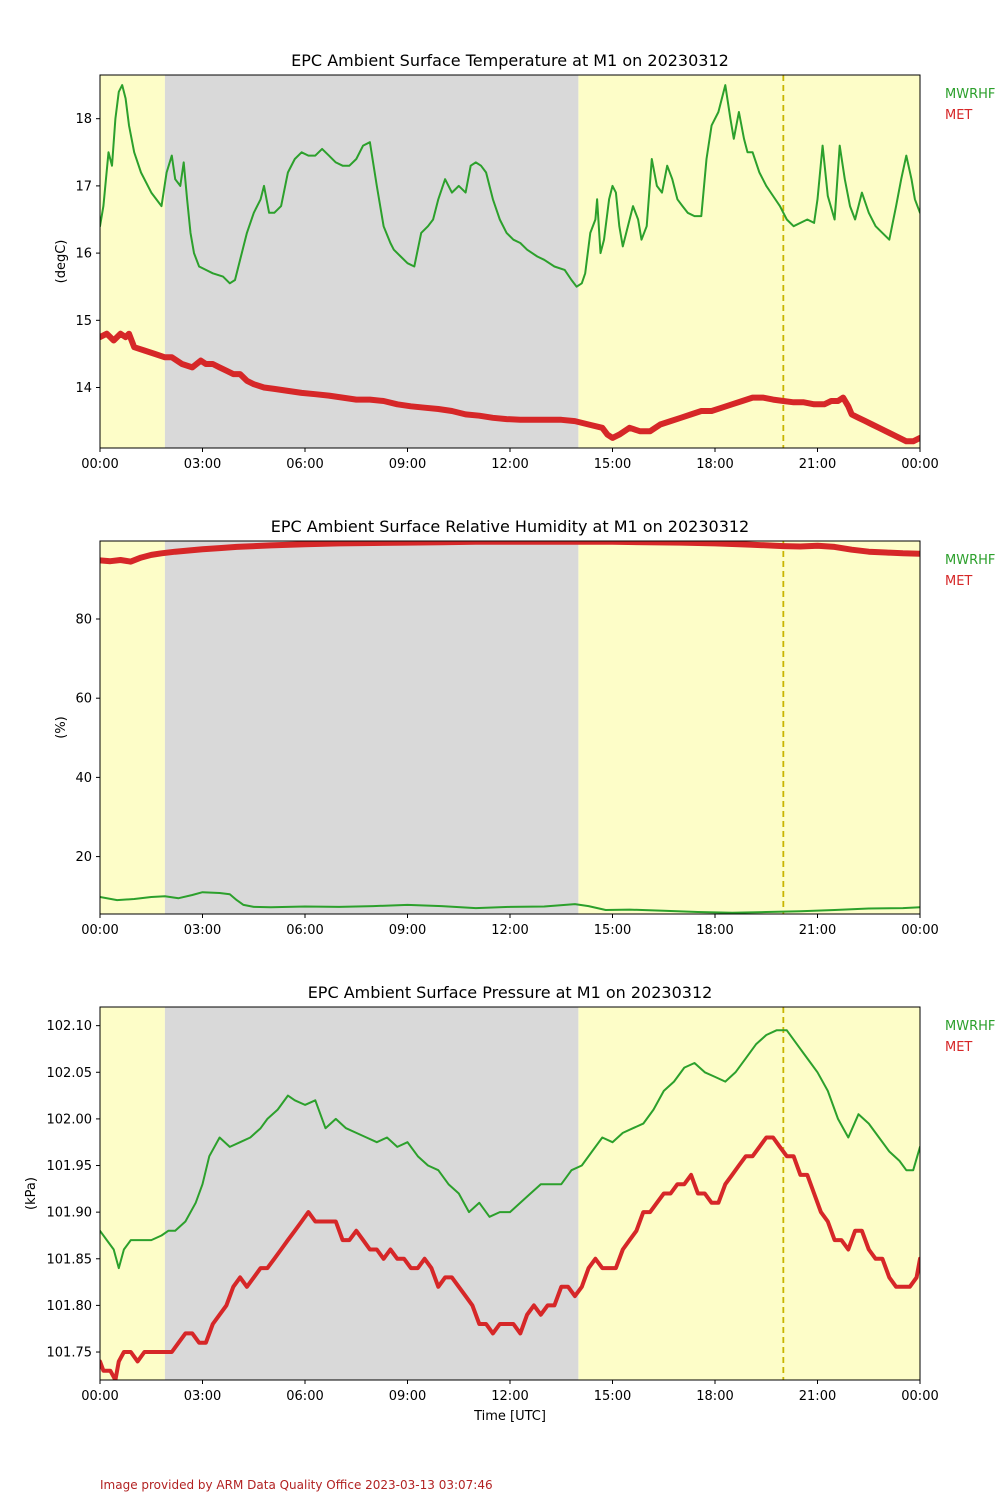 This screenshot has height=1500, width=1000. What do you see at coordinates (70, 1213) in the screenshot?
I see `y-tick-label: 101.90` at bounding box center [70, 1213].